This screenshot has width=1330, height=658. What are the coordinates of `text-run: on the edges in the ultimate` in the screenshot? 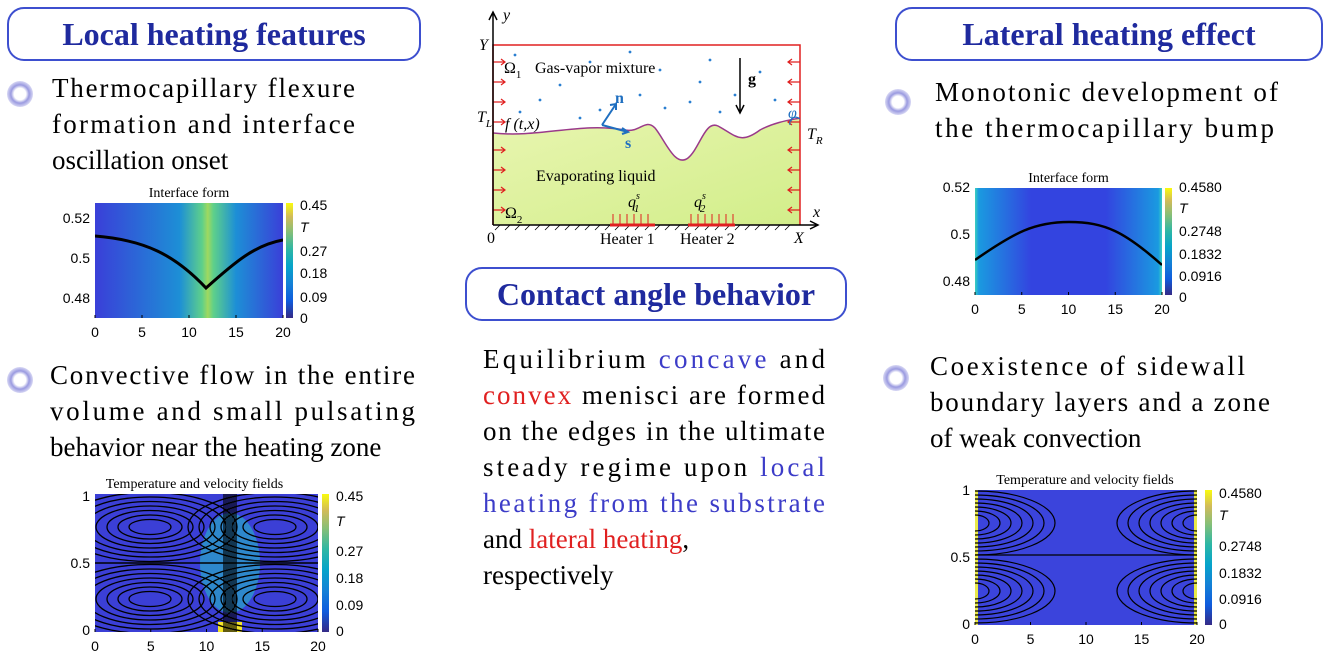 It's located at (654, 431).